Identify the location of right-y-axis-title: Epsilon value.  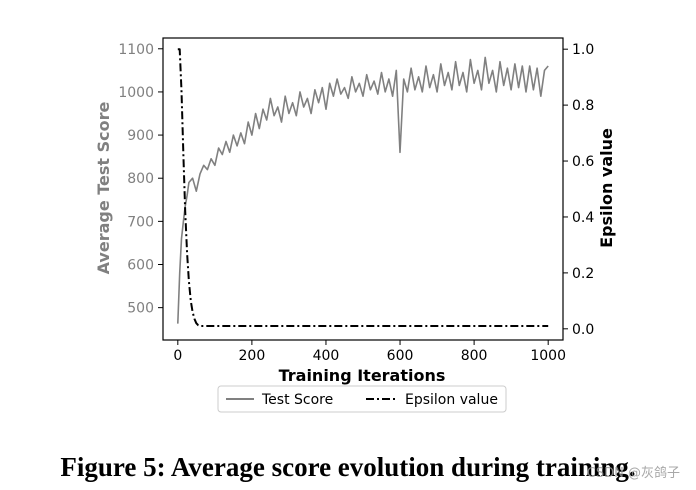
(606, 188).